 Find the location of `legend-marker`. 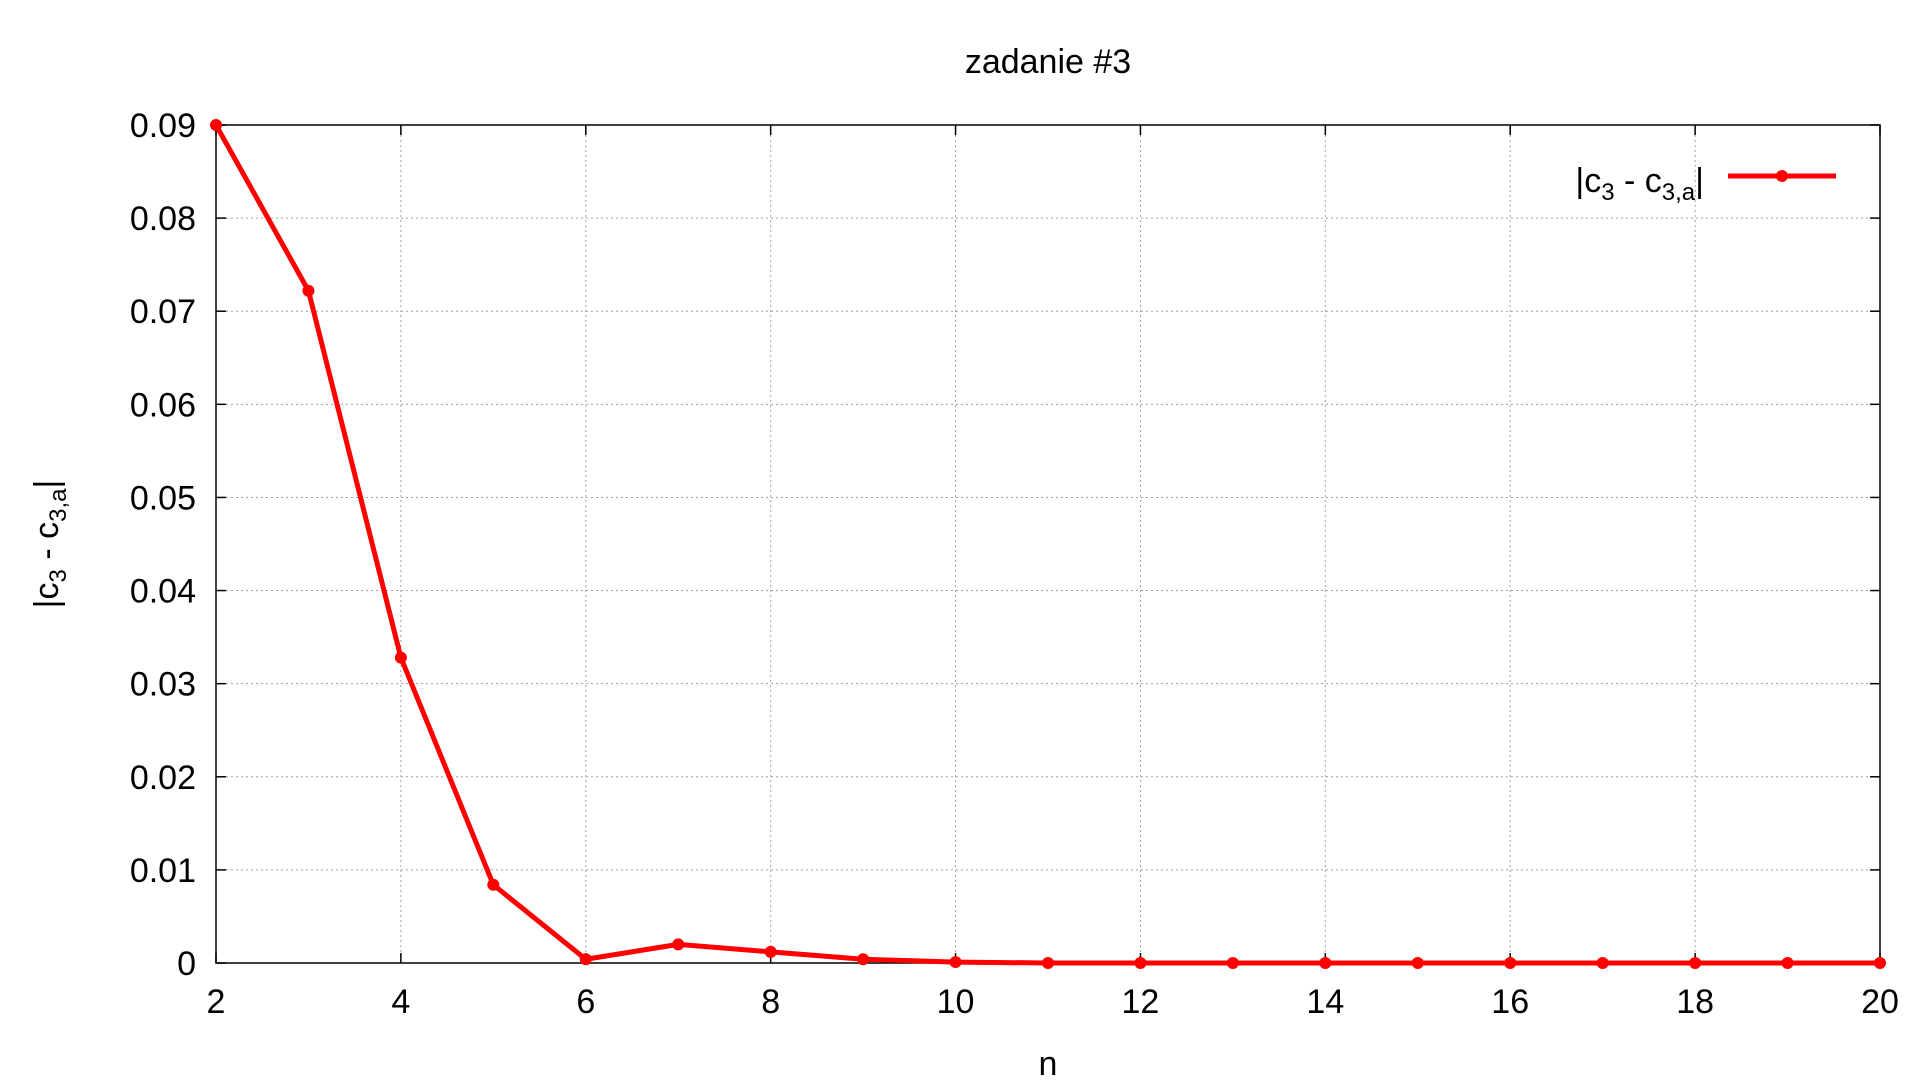

legend-marker is located at coordinates (1782, 176).